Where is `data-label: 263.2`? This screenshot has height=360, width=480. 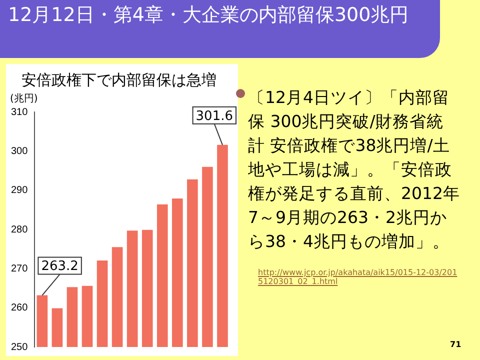
data-label: 263.2 is located at coordinates (59, 266).